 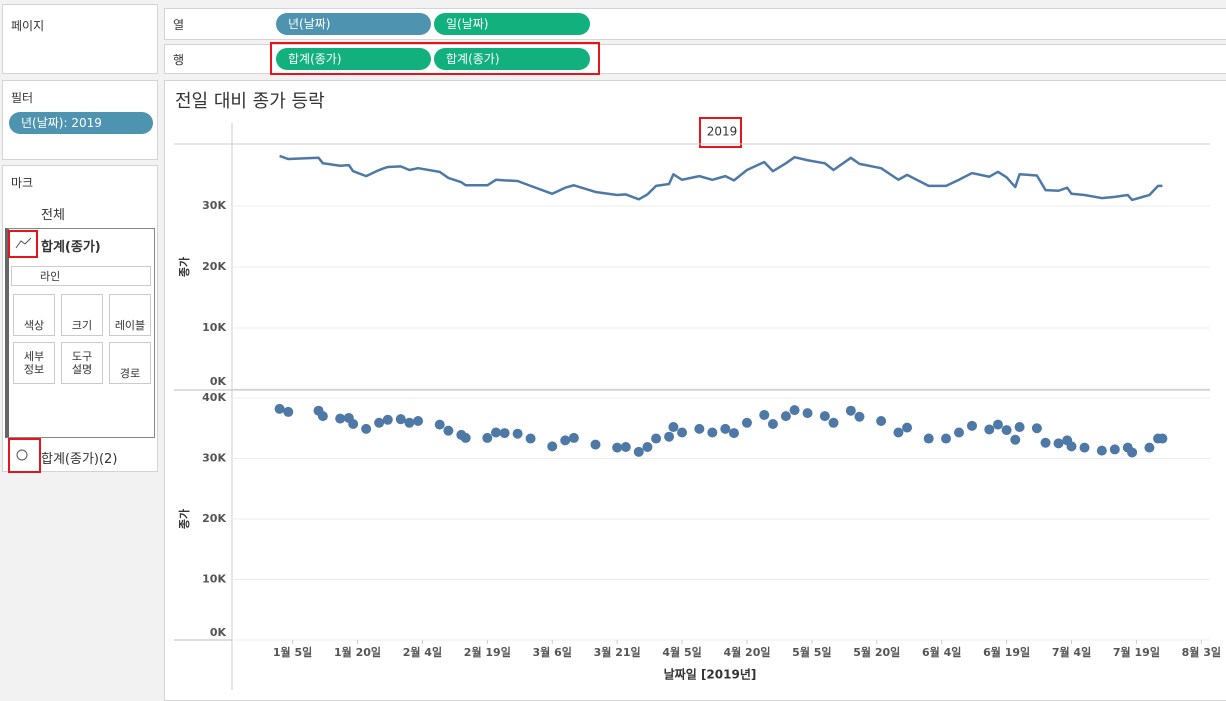 I want to click on y-tick-label: 10K, so click(x=214, y=579).